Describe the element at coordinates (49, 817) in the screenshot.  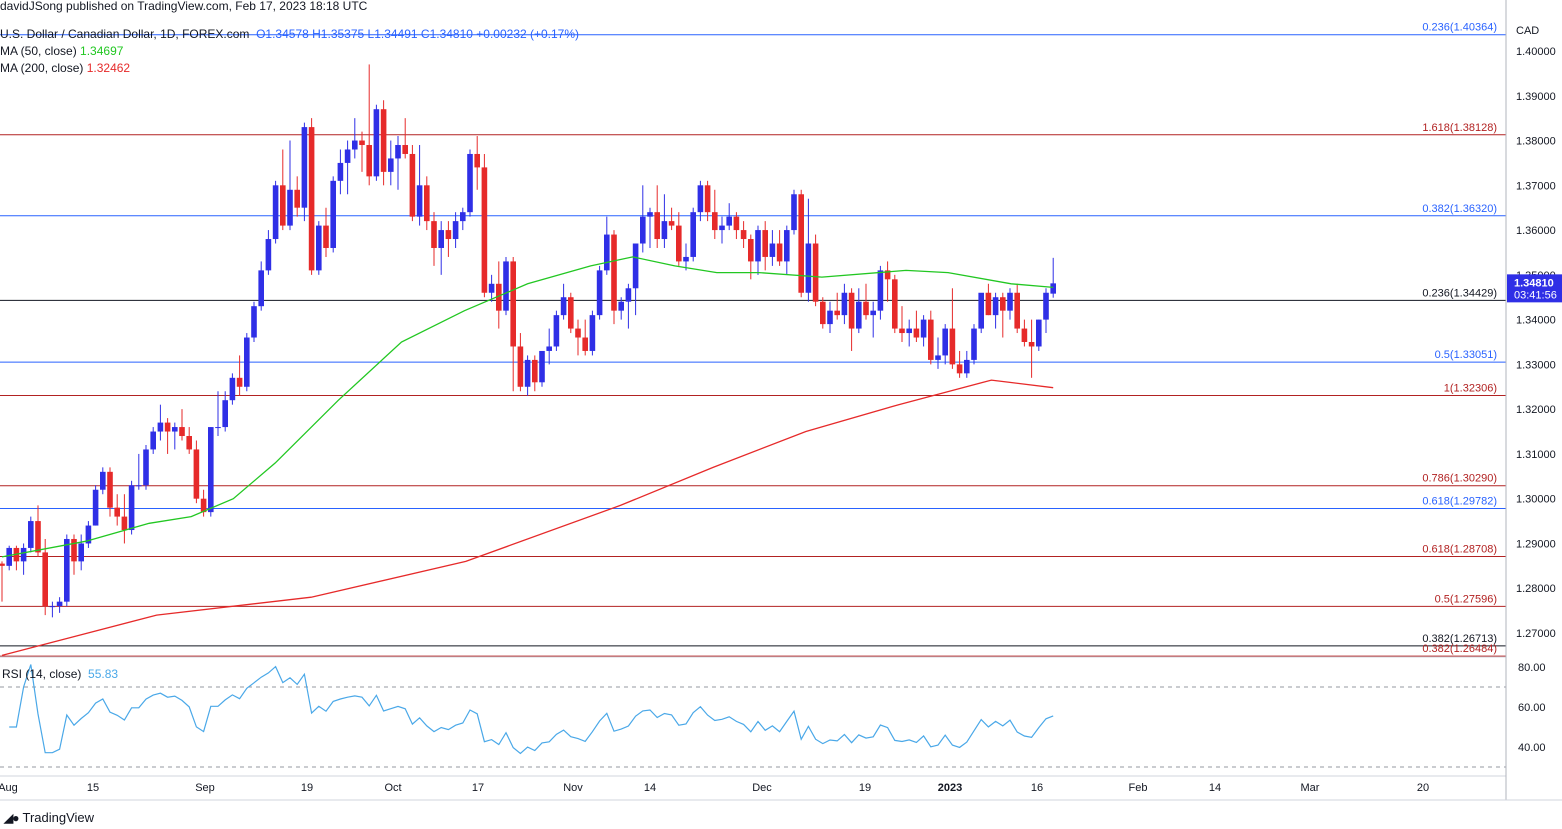
I see `footer-brand: ◢● TradingView` at that location.